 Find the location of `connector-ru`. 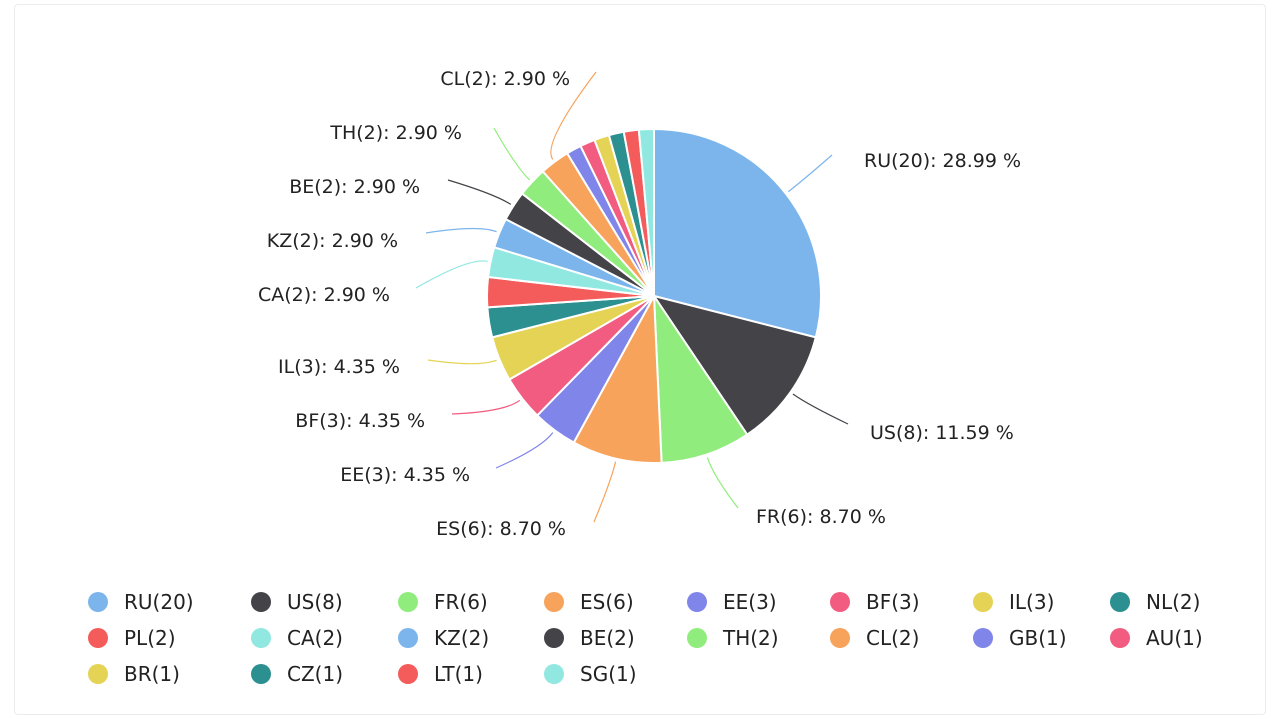

connector-ru is located at coordinates (810, 173).